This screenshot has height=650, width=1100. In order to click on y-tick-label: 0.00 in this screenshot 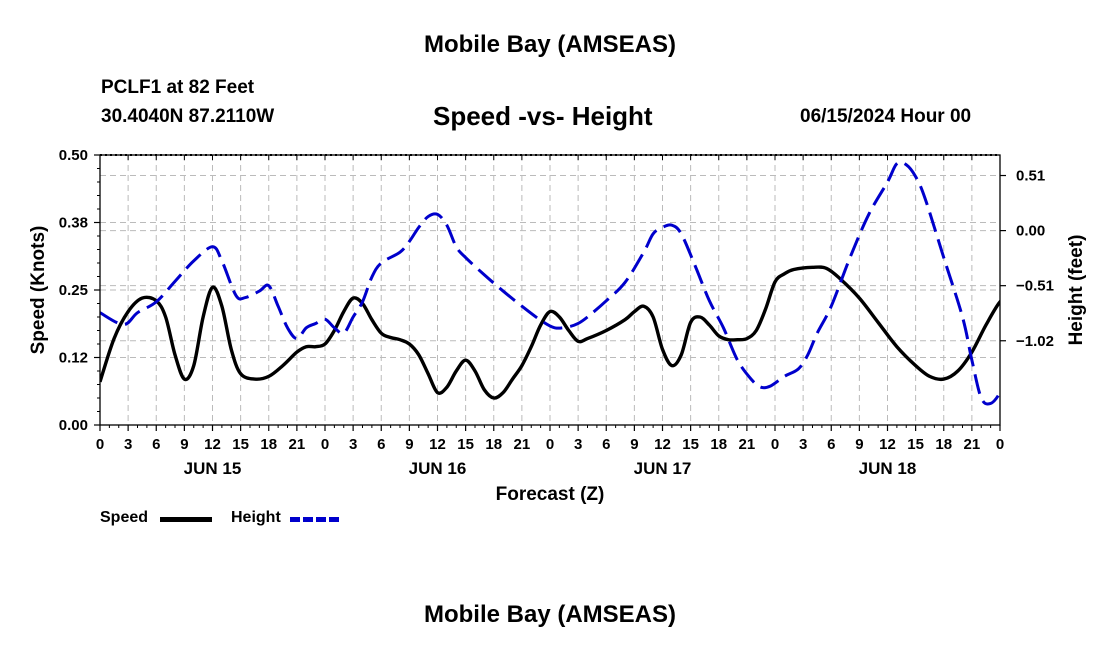, I will do `click(73, 425)`.